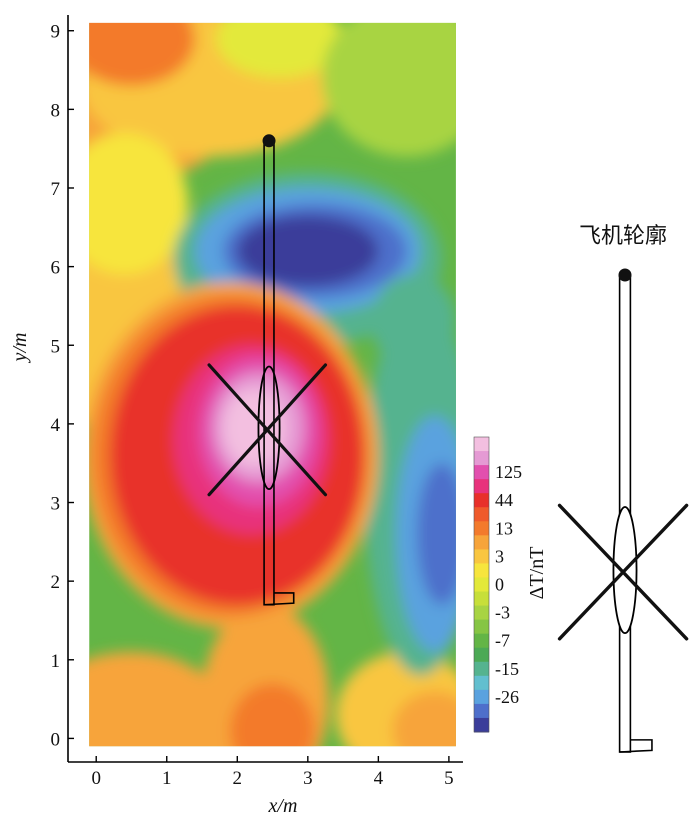 The height and width of the screenshot is (825, 700). What do you see at coordinates (502, 641) in the screenshot?
I see `colorbar-tick-label: -7` at bounding box center [502, 641].